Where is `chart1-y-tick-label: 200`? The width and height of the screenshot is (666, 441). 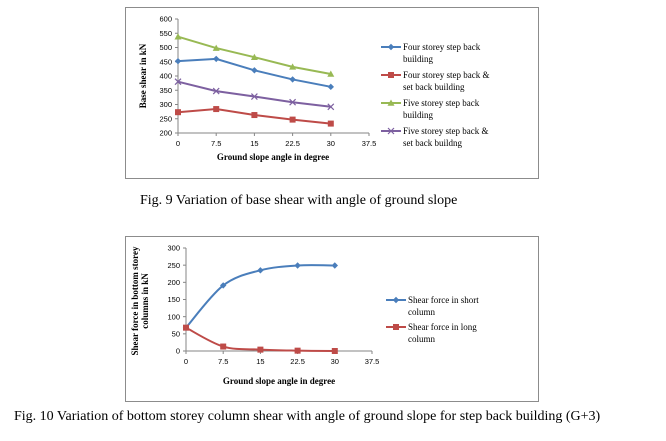 chart1-y-tick-label: 200 is located at coordinates (165, 133).